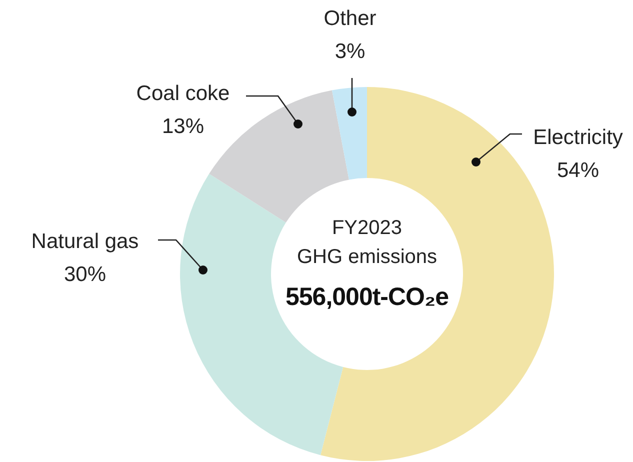  I want to click on data-label: 3%, so click(350, 51).